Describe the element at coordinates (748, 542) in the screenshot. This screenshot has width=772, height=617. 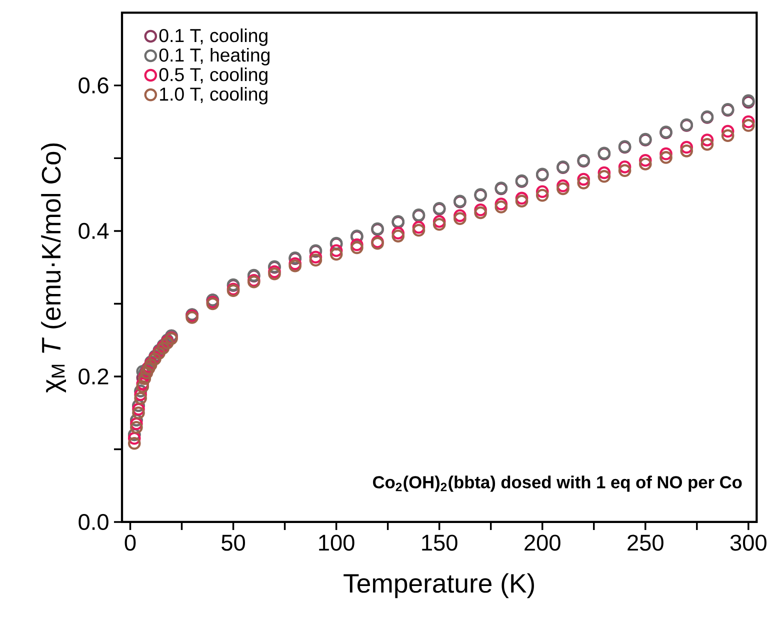
I see `x-tick-label: 300` at that location.